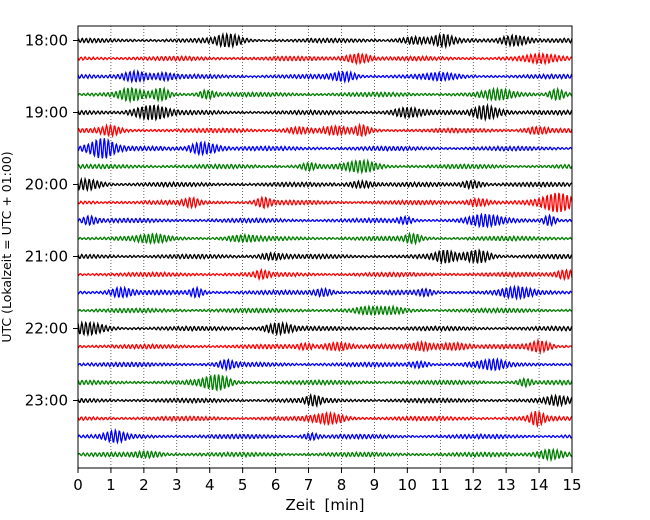 The image size is (650, 520). What do you see at coordinates (473, 485) in the screenshot?
I see `x-tick-label: 12` at bounding box center [473, 485].